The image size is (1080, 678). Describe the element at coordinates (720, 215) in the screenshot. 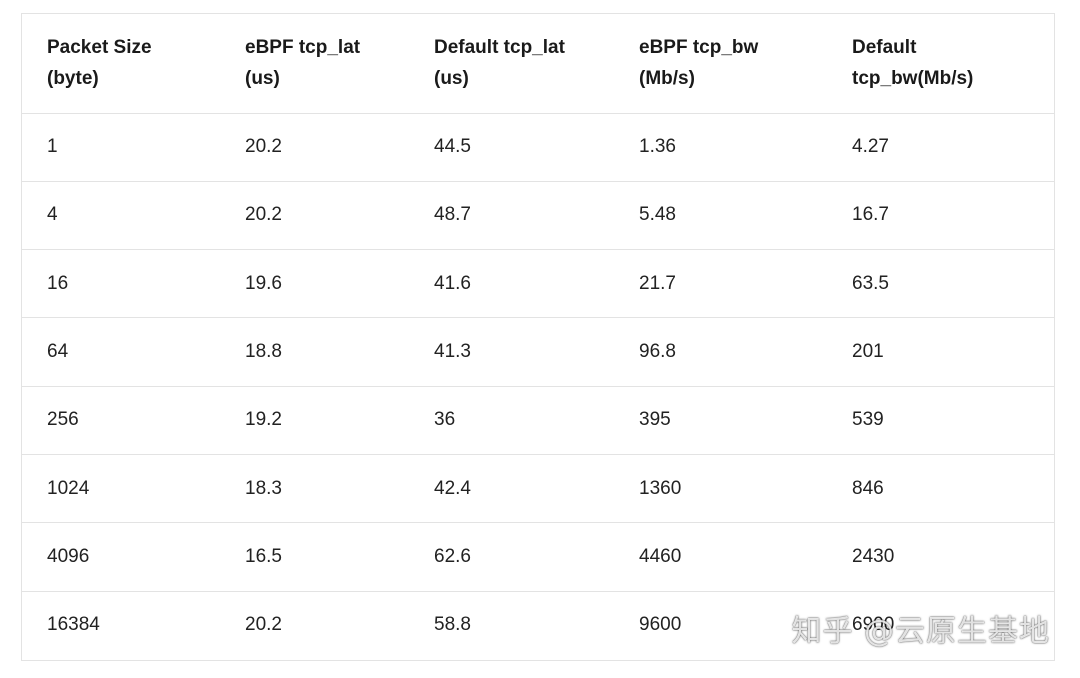

I see `cell-ebpf-tcp-bw: 5.48` at that location.